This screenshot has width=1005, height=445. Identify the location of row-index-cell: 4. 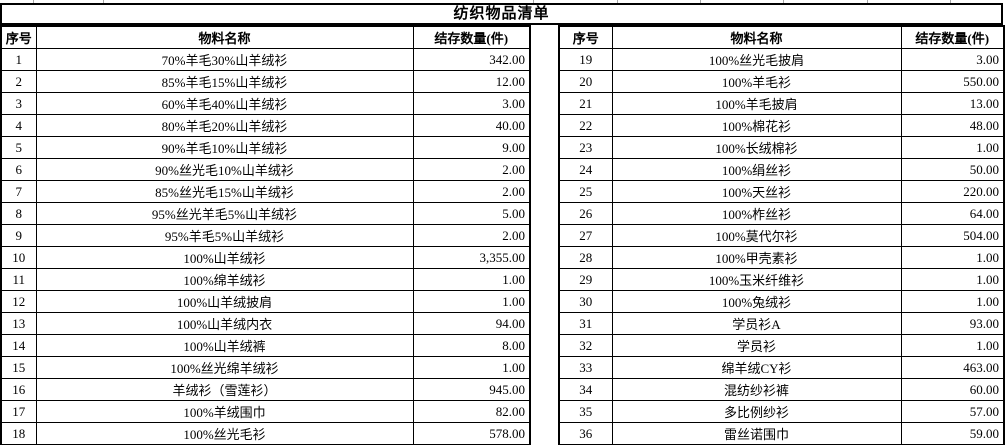
(18, 125).